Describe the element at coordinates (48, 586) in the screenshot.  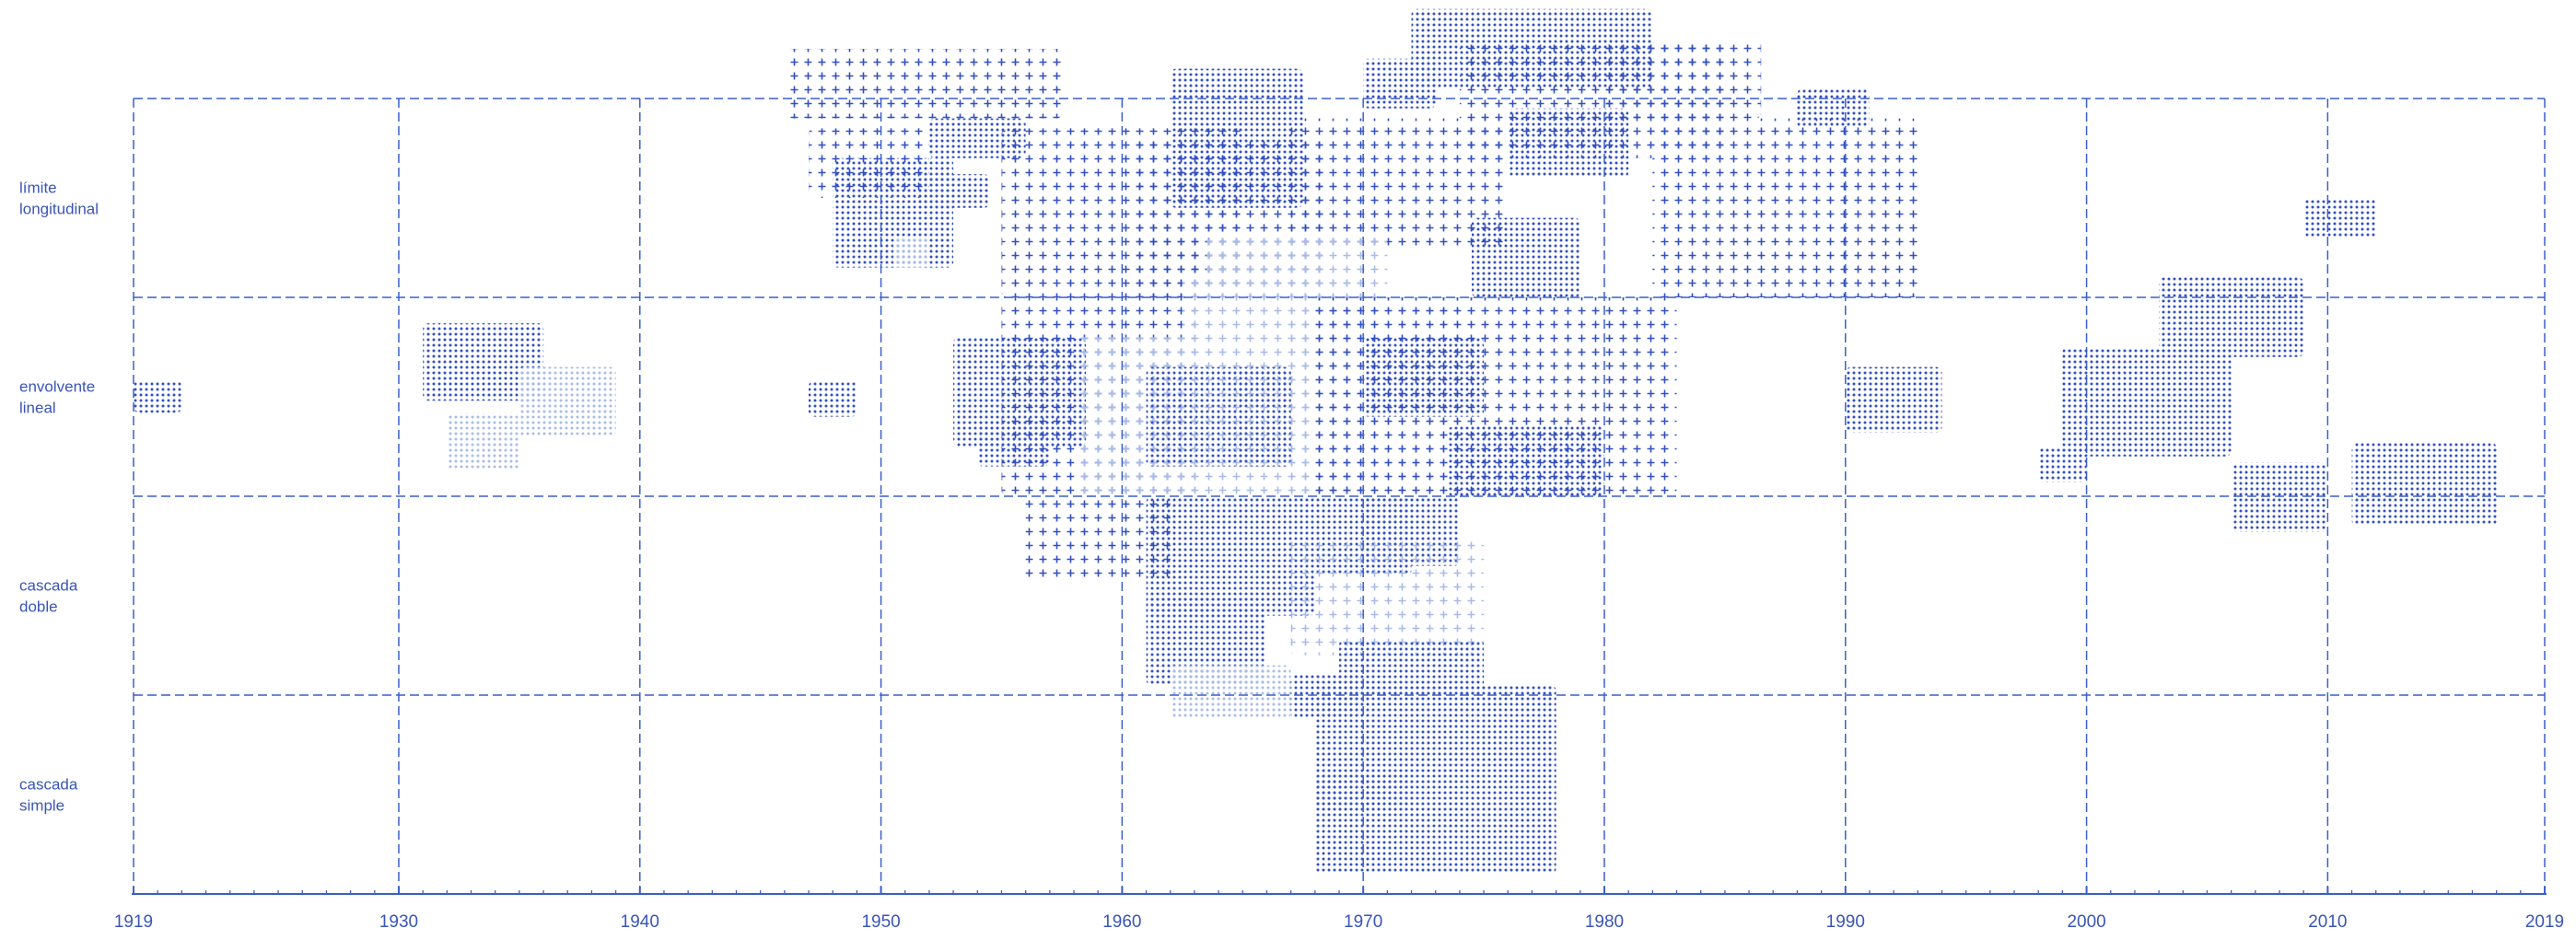
I see `row-label-doble: cascada` at that location.